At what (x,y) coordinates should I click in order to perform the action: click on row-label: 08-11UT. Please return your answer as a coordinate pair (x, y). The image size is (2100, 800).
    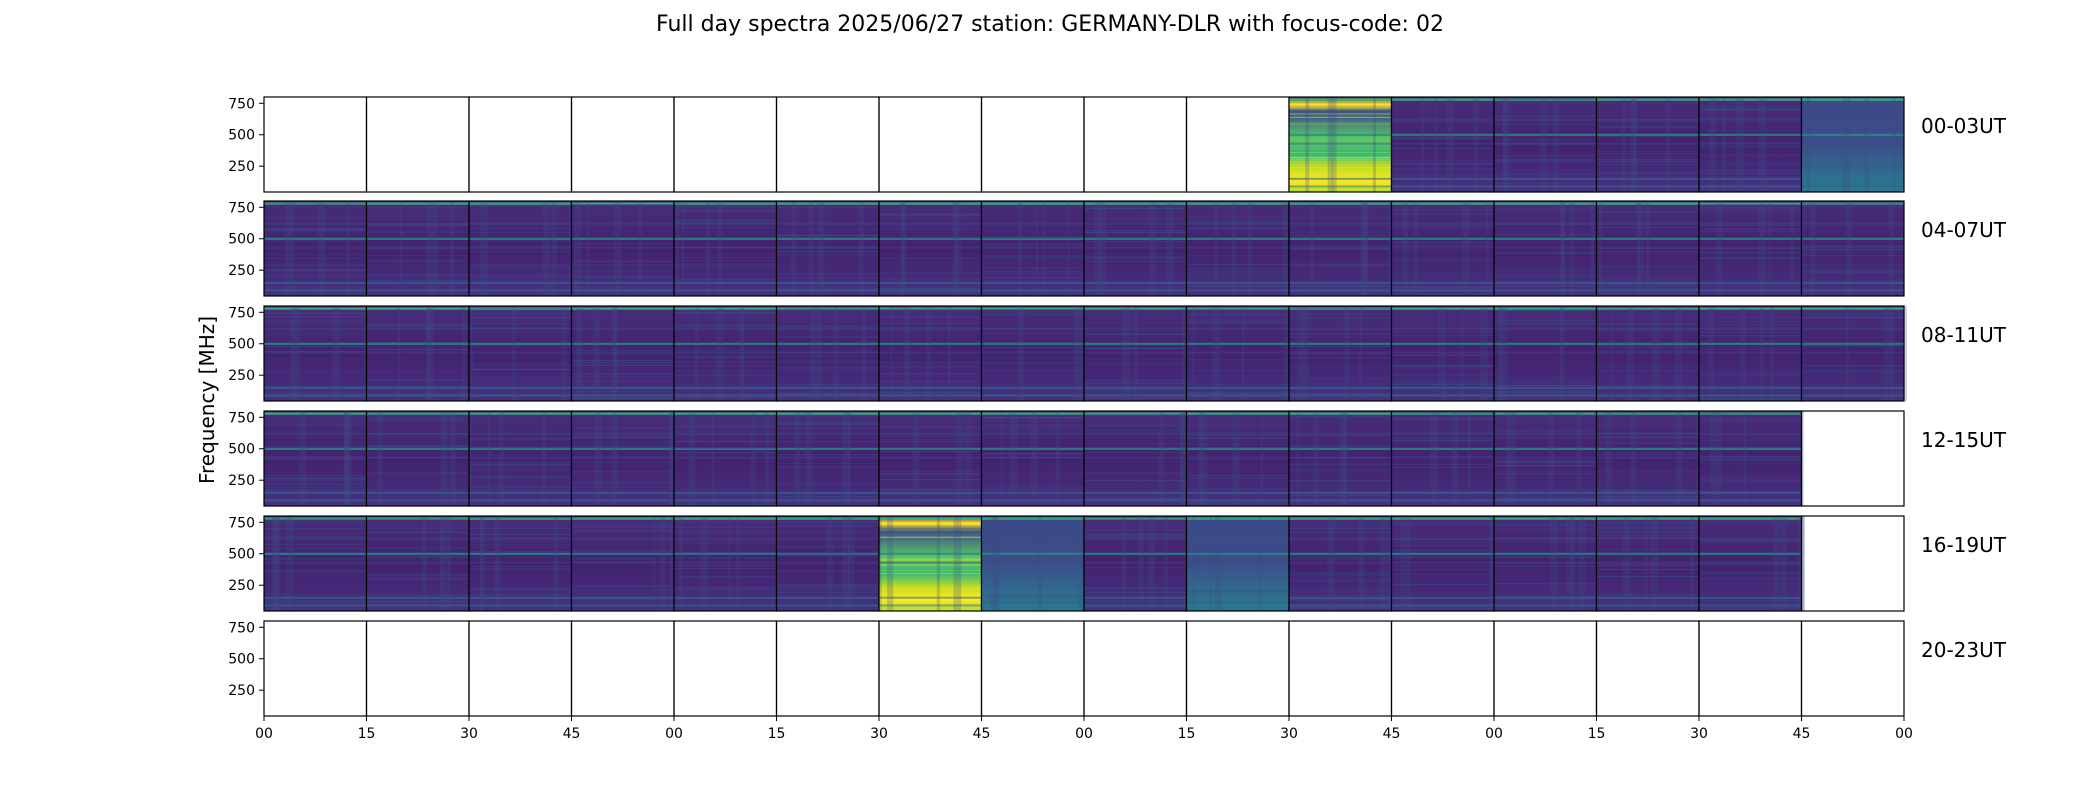
    Looking at the image, I should click on (1964, 335).